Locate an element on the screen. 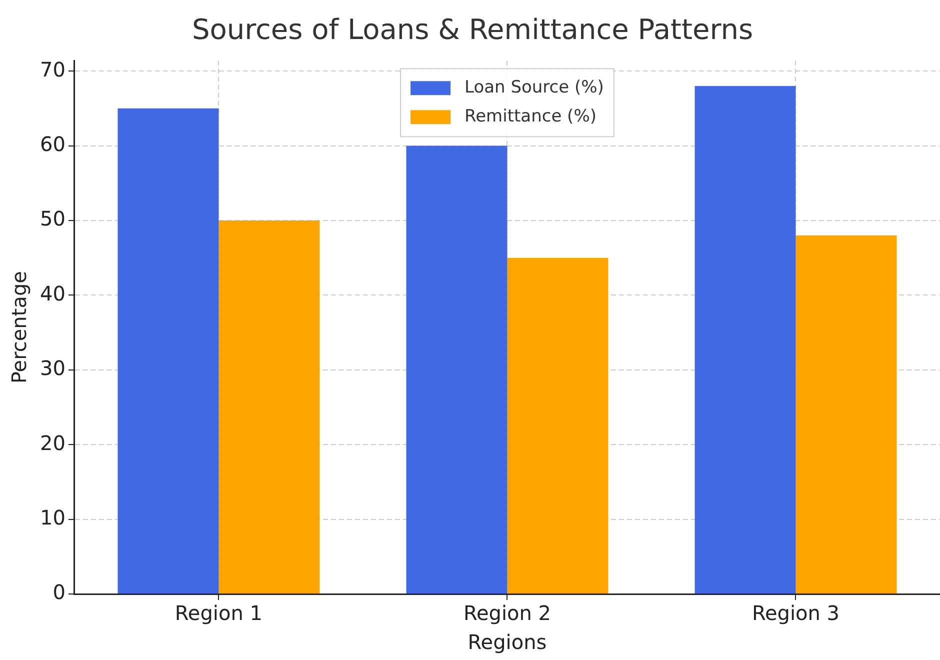  x-tick-label: Region 1 is located at coordinates (218, 613).